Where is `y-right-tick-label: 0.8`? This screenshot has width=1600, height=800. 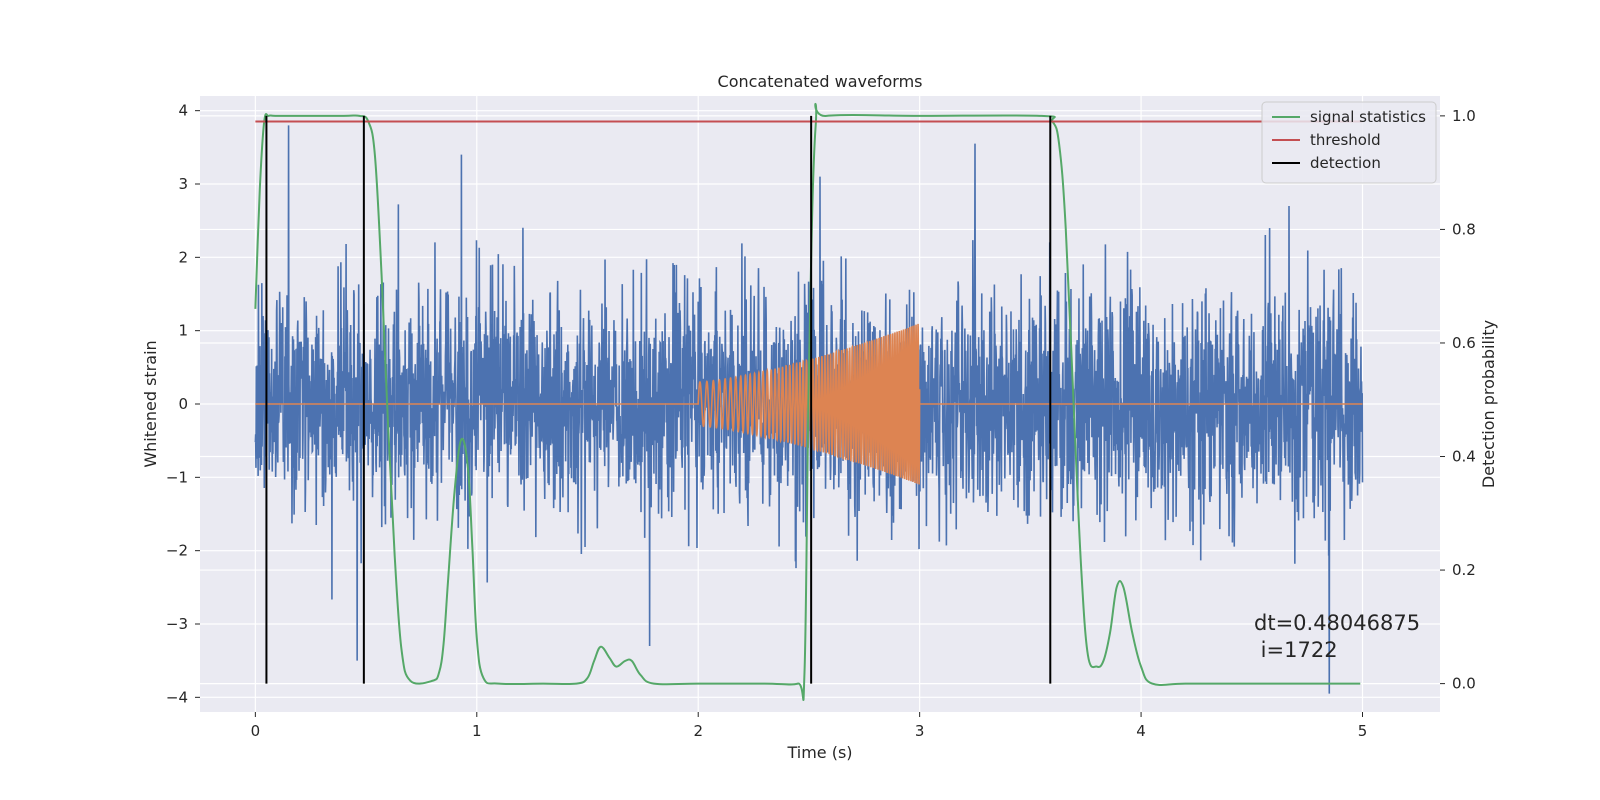
y-right-tick-label: 0.8 is located at coordinates (1464, 229).